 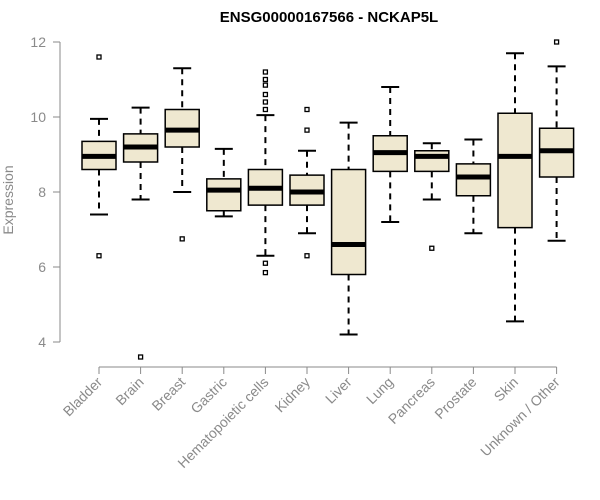 What do you see at coordinates (293, 395) in the screenshot?
I see `x-tick-label: Kidney` at bounding box center [293, 395].